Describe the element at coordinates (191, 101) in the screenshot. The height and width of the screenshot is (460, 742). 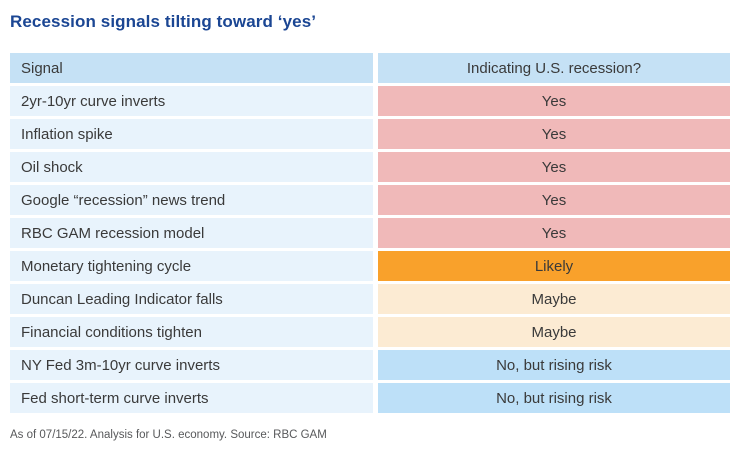
I see `signal-cell: 2yr-10yr curve inverts` at that location.